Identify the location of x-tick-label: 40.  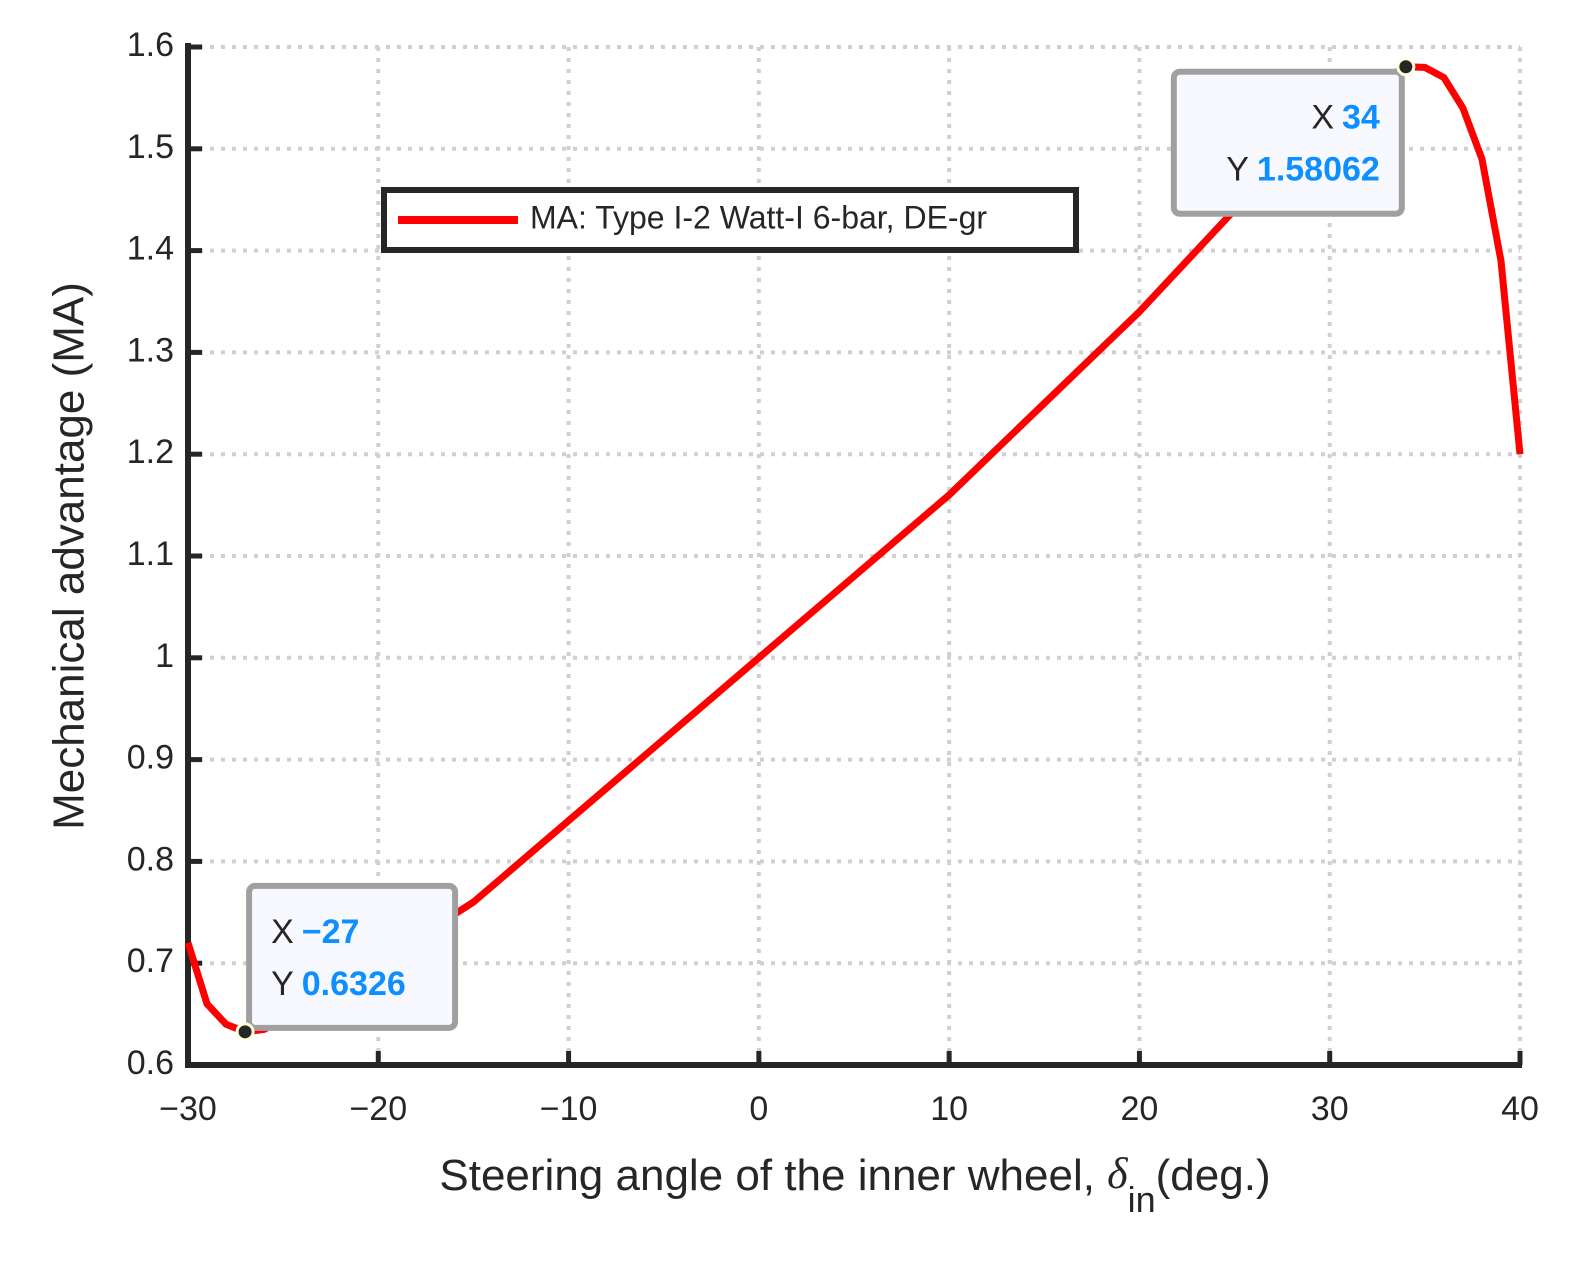
(1520, 1109).